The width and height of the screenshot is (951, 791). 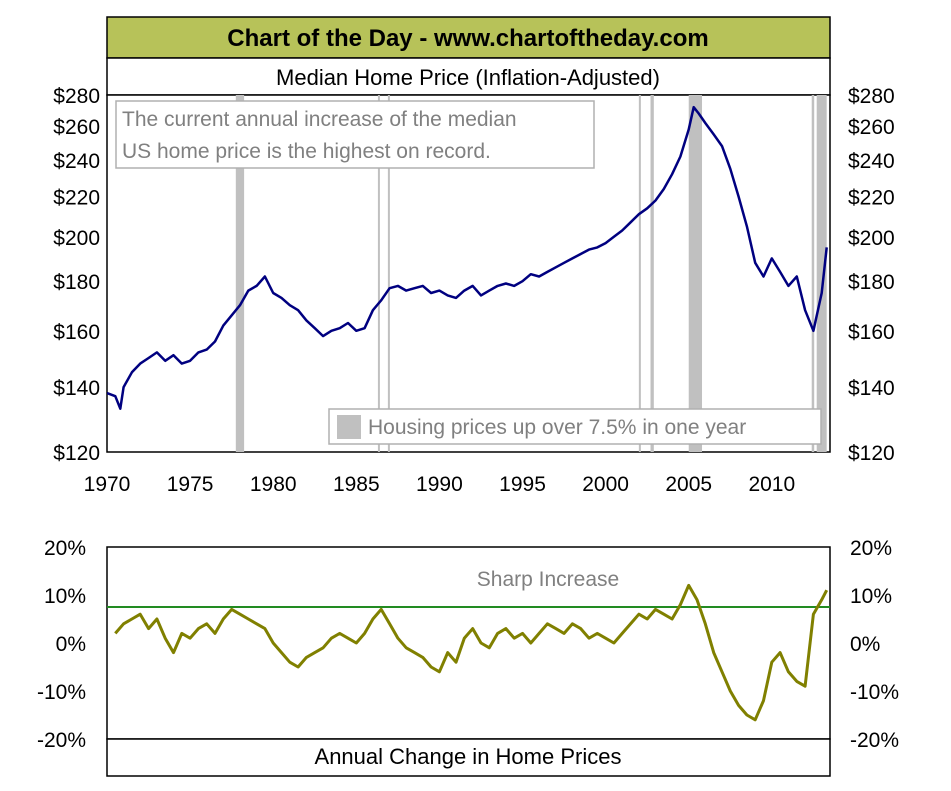 I want to click on top-ytick-right-6: $240, so click(x=871, y=161).